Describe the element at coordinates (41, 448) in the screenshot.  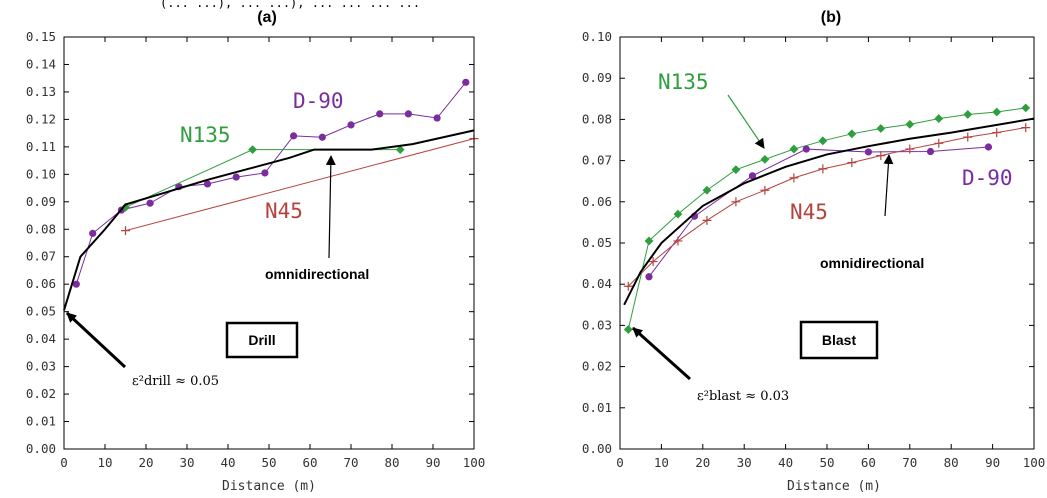
I see `y-tick-label: 0.00` at that location.